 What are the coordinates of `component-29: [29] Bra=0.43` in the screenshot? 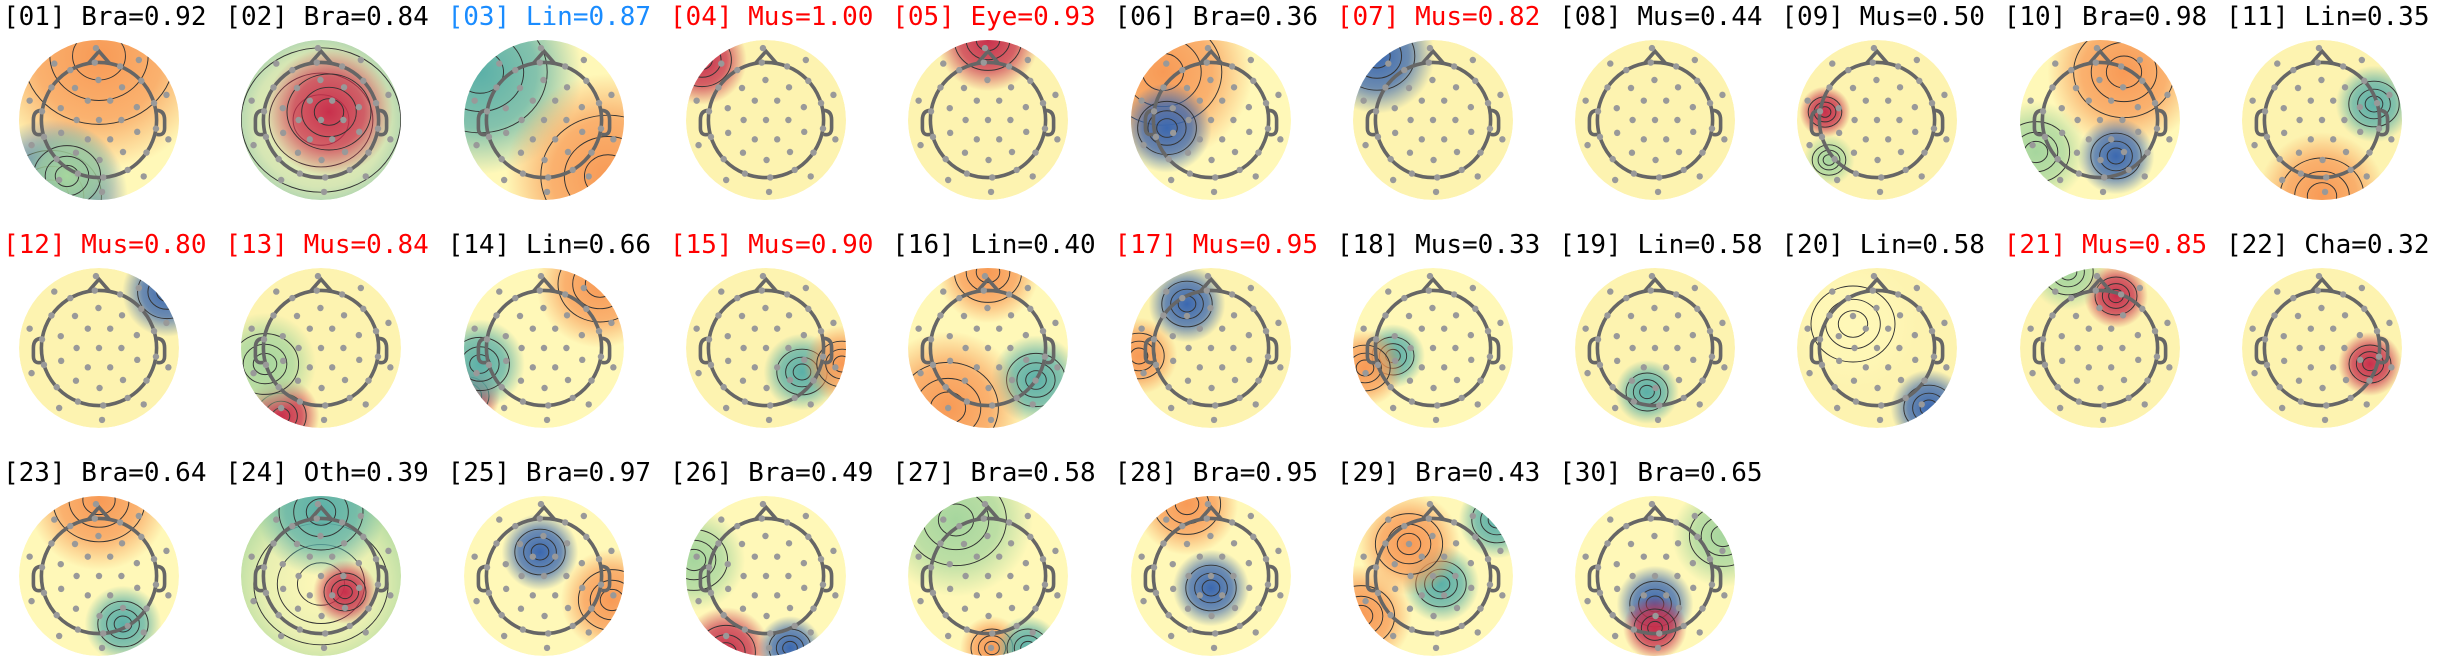 It's located at (1448, 559).